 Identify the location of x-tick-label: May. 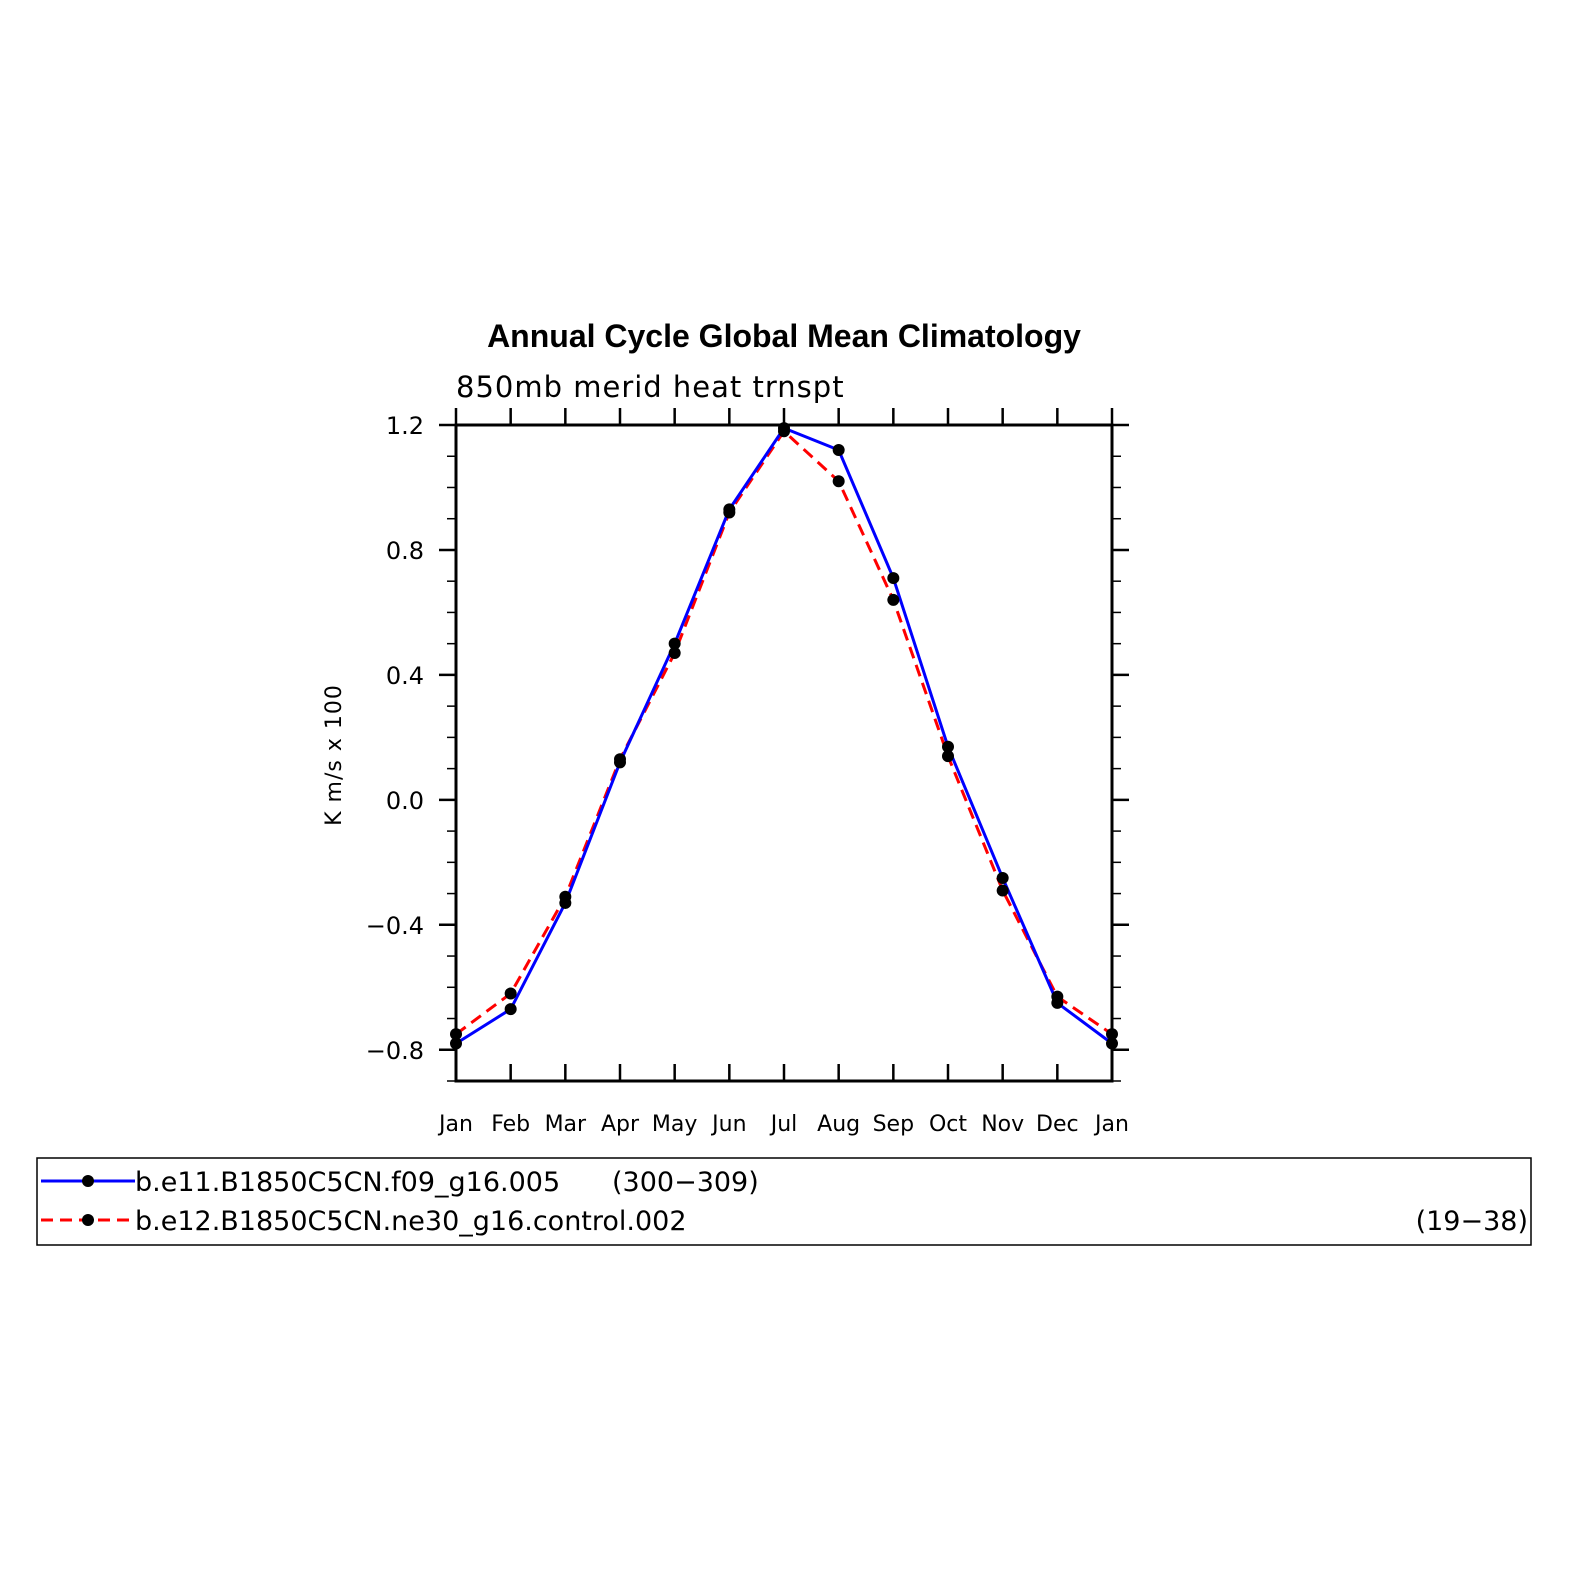
(674, 1124).